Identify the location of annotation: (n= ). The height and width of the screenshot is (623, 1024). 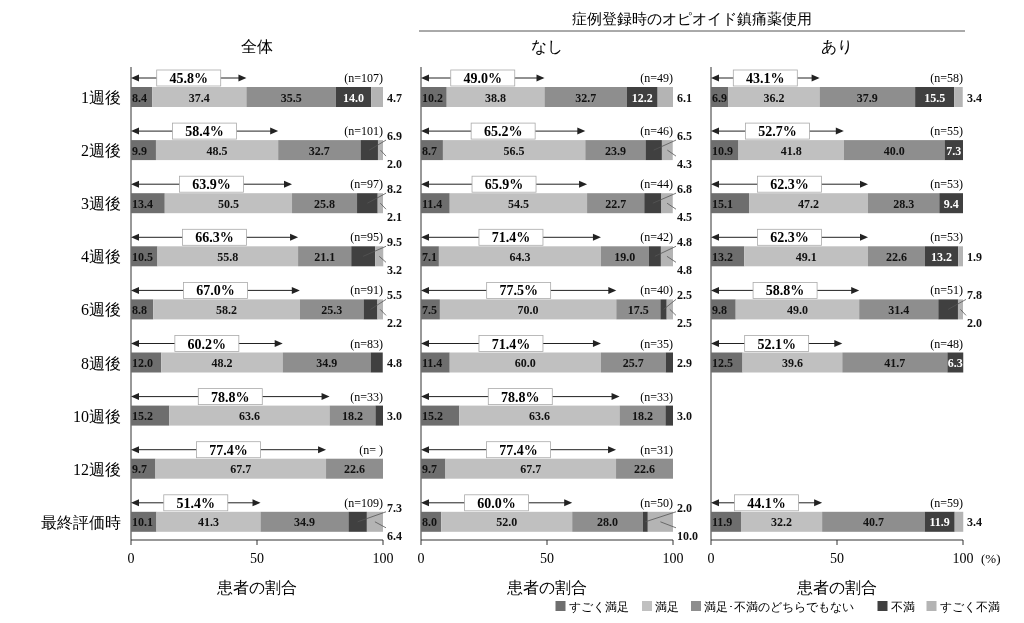
(371, 449).